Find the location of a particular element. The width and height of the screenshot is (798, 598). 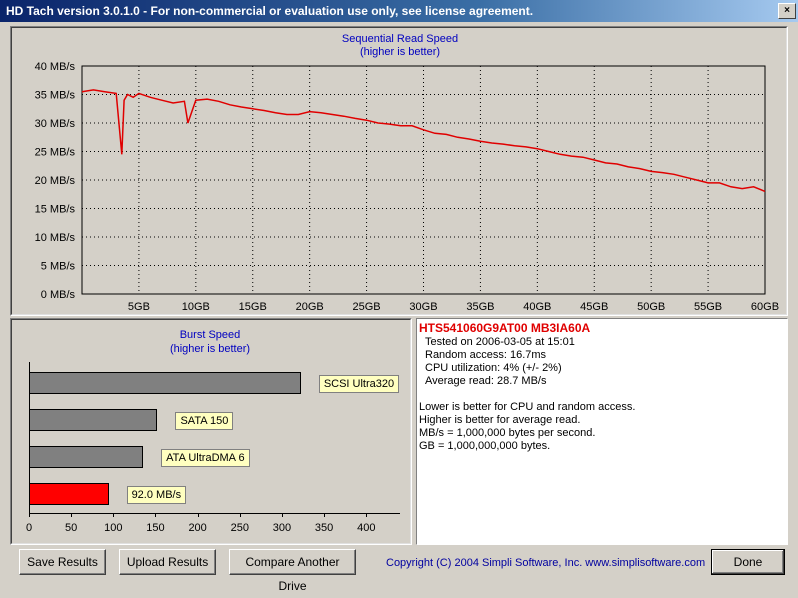

y-tick-label: 10 MB/s is located at coordinates (55, 238).